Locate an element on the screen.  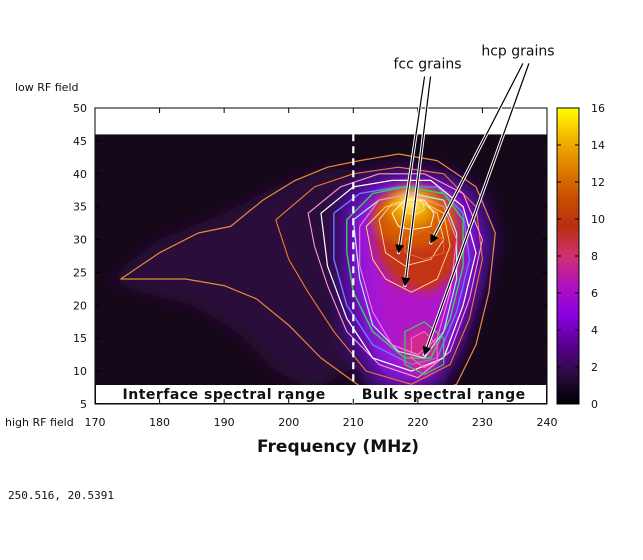
x-tick-label: 180 is located at coordinates (159, 422).